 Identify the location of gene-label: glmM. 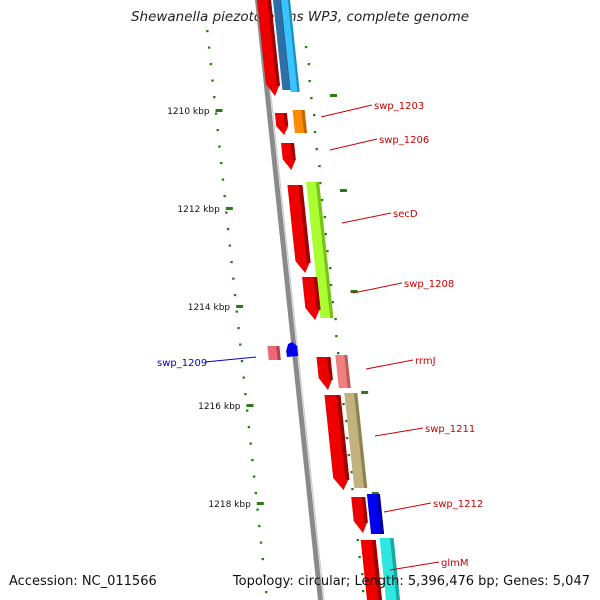
(455, 563).